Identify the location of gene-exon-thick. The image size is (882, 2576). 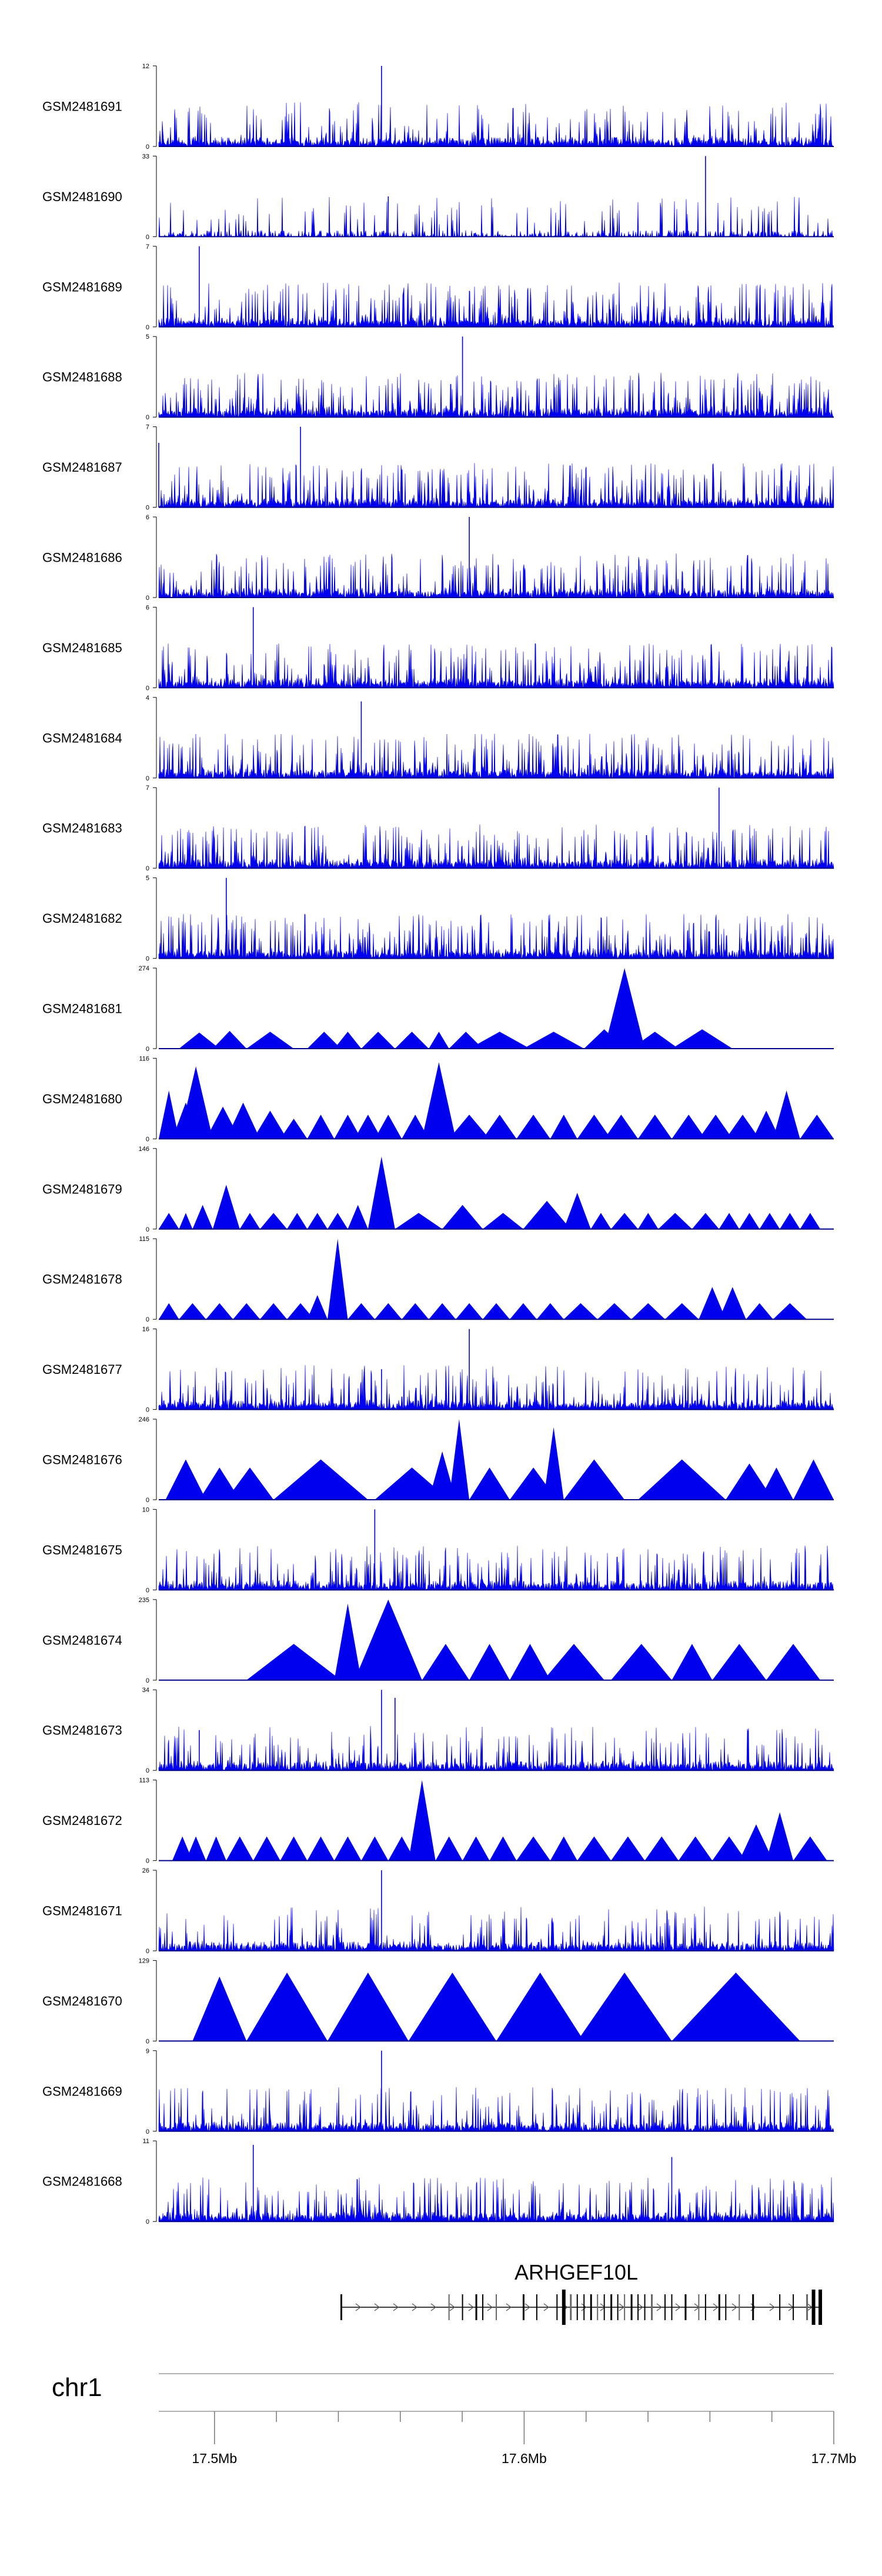
(813, 2307).